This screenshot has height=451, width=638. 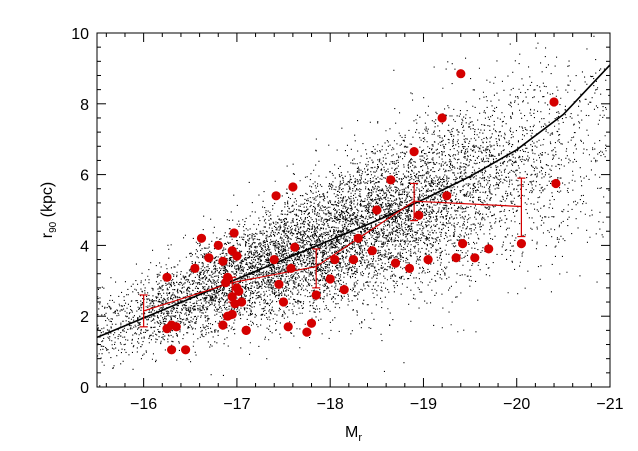 I want to click on x-tick-label: −18, so click(x=330, y=404).